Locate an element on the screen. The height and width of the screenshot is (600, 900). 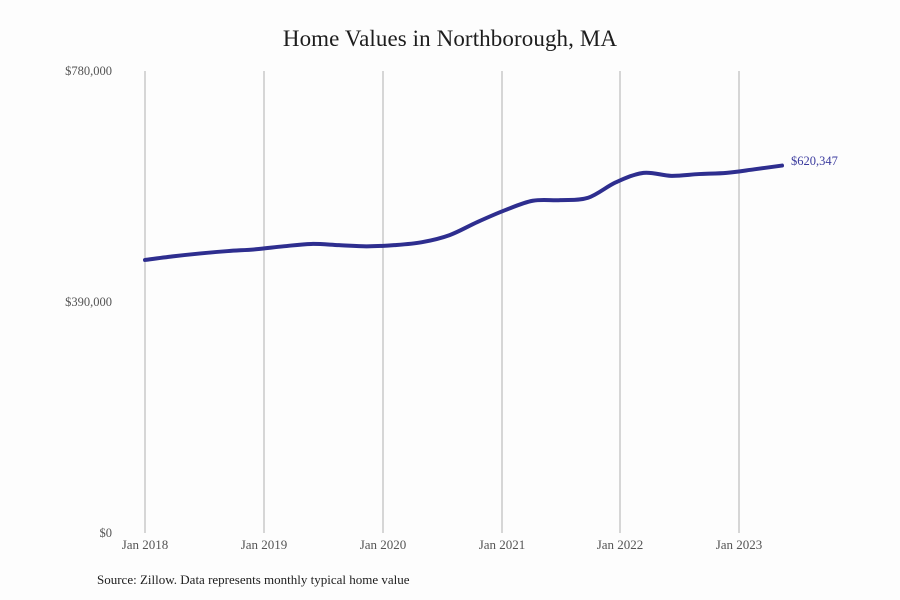
end-value-label: $620,347 is located at coordinates (814, 161).